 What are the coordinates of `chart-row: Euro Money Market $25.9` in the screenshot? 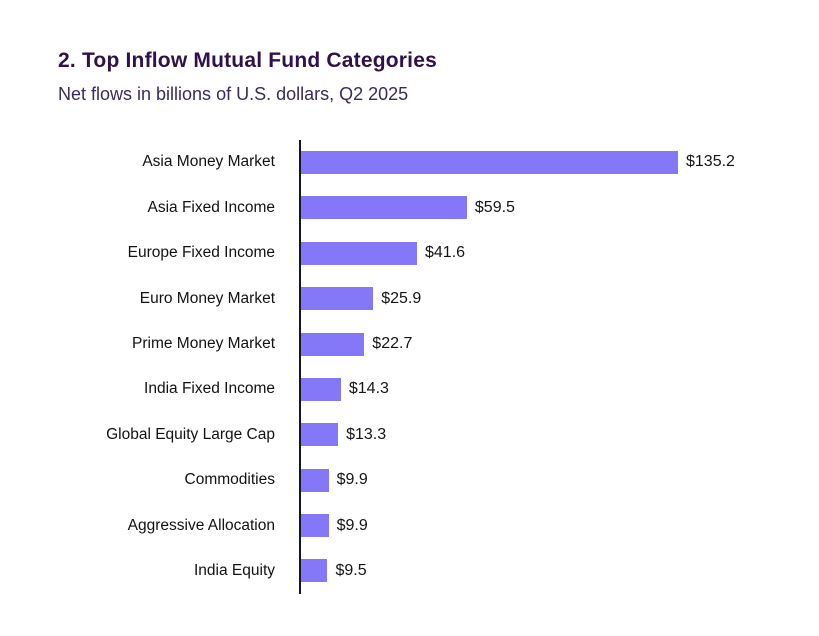 It's located at (429, 298).